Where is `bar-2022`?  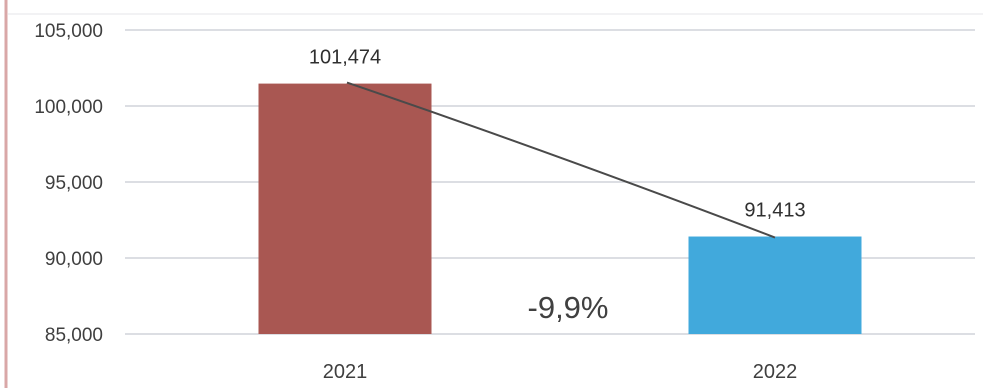
bar-2022 is located at coordinates (775, 285).